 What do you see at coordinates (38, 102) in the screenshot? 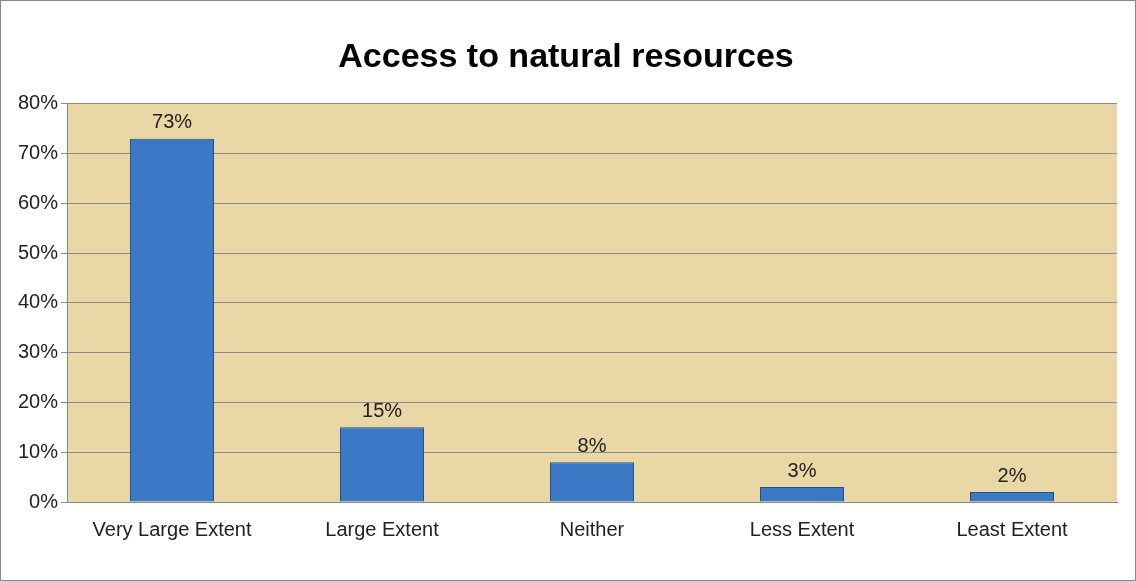
I see `y-tick-label: 80%` at bounding box center [38, 102].